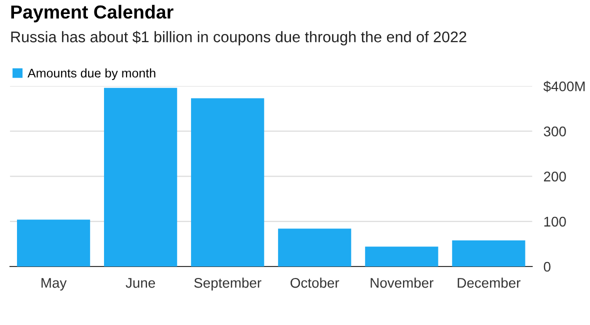 This screenshot has height=325, width=590. I want to click on x-tick-label: December, so click(489, 283).